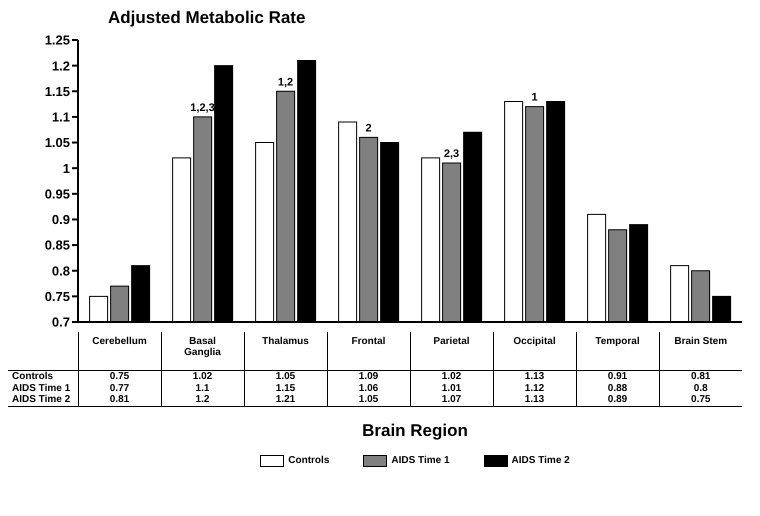  I want to click on data-label: 1.09, so click(368, 376).